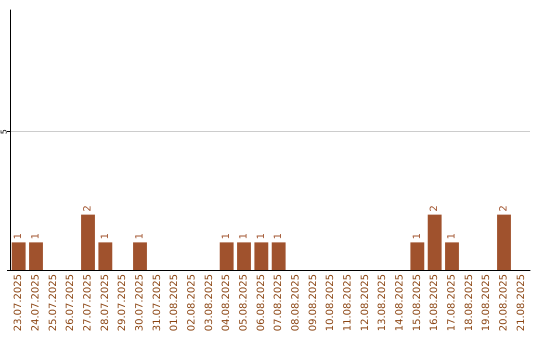 This screenshot has width=540, height=340. I want to click on x-tick-label: 13.08.2025, so click(382, 303).